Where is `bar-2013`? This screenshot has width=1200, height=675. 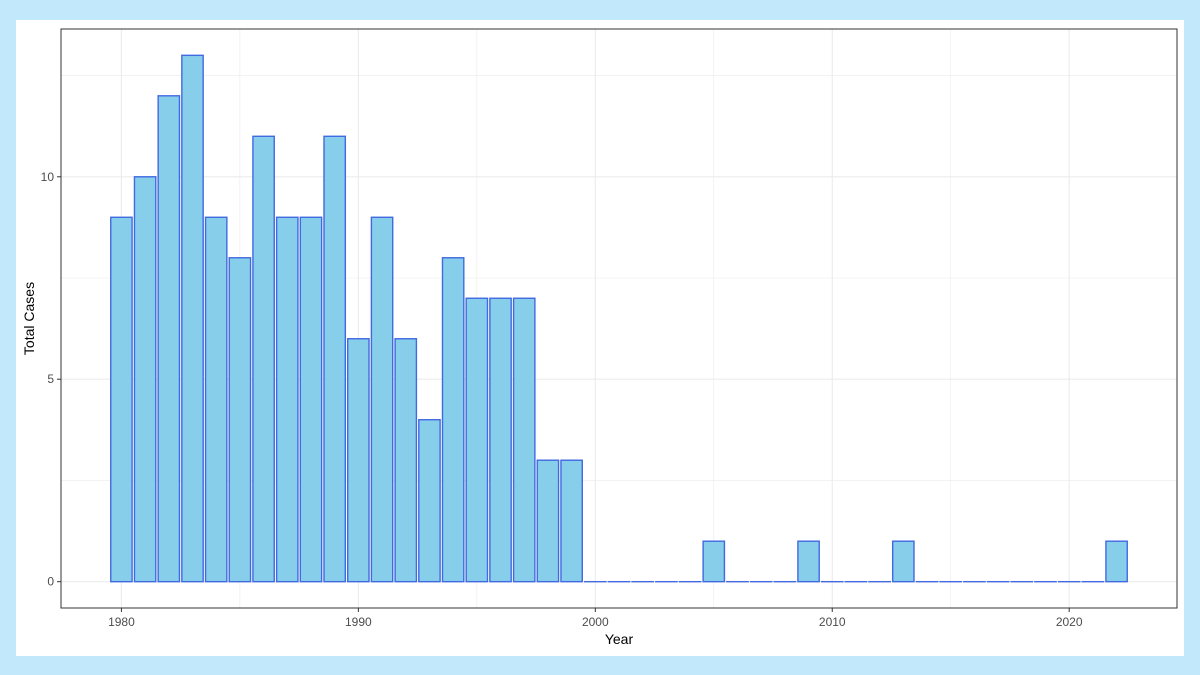
bar-2013 is located at coordinates (903, 561).